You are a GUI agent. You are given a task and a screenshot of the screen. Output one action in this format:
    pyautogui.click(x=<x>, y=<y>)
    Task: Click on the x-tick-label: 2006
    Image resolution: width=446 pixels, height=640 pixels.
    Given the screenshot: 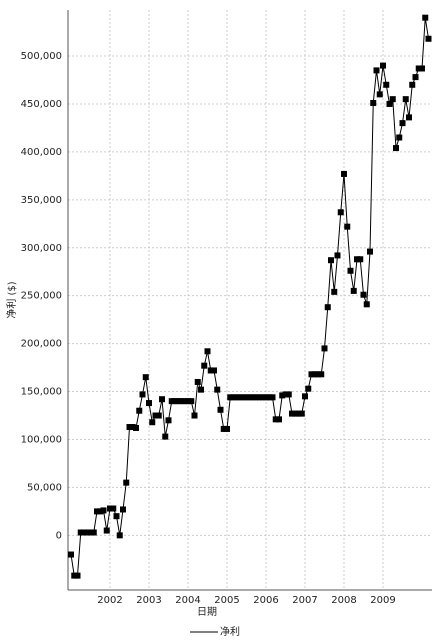 What is the action you would take?
    pyautogui.click(x=265, y=600)
    